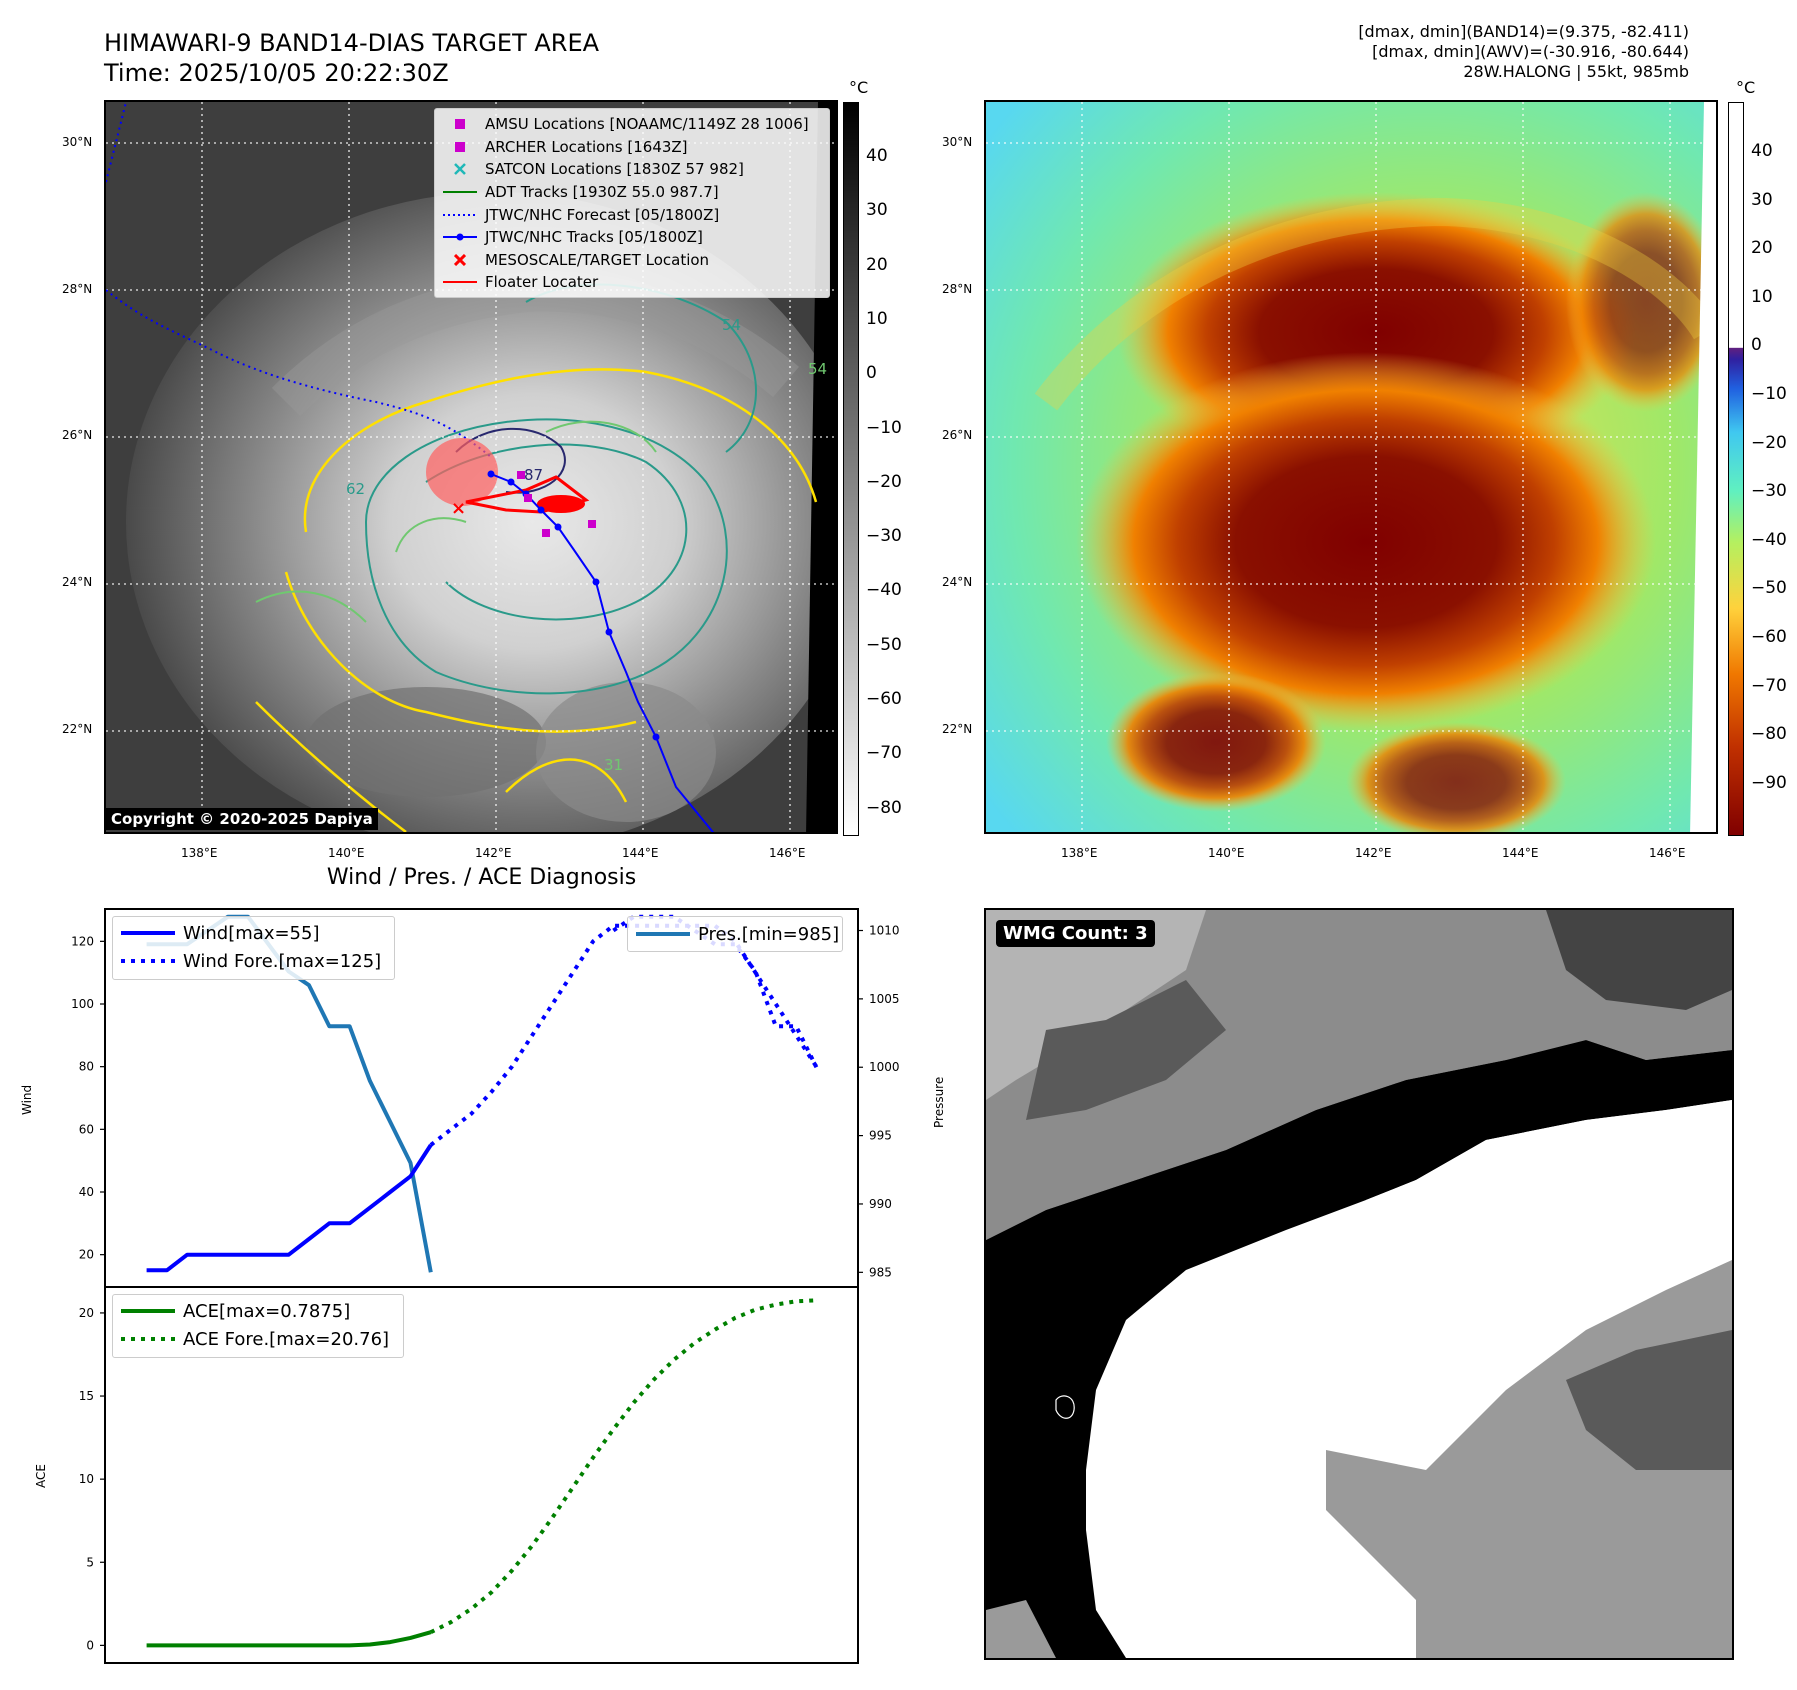  Describe the element at coordinates (632, 124) in the screenshot. I see `legend-item-amsu: AMSU Locations [NOAAMC/1149Z 28 1006]` at that location.